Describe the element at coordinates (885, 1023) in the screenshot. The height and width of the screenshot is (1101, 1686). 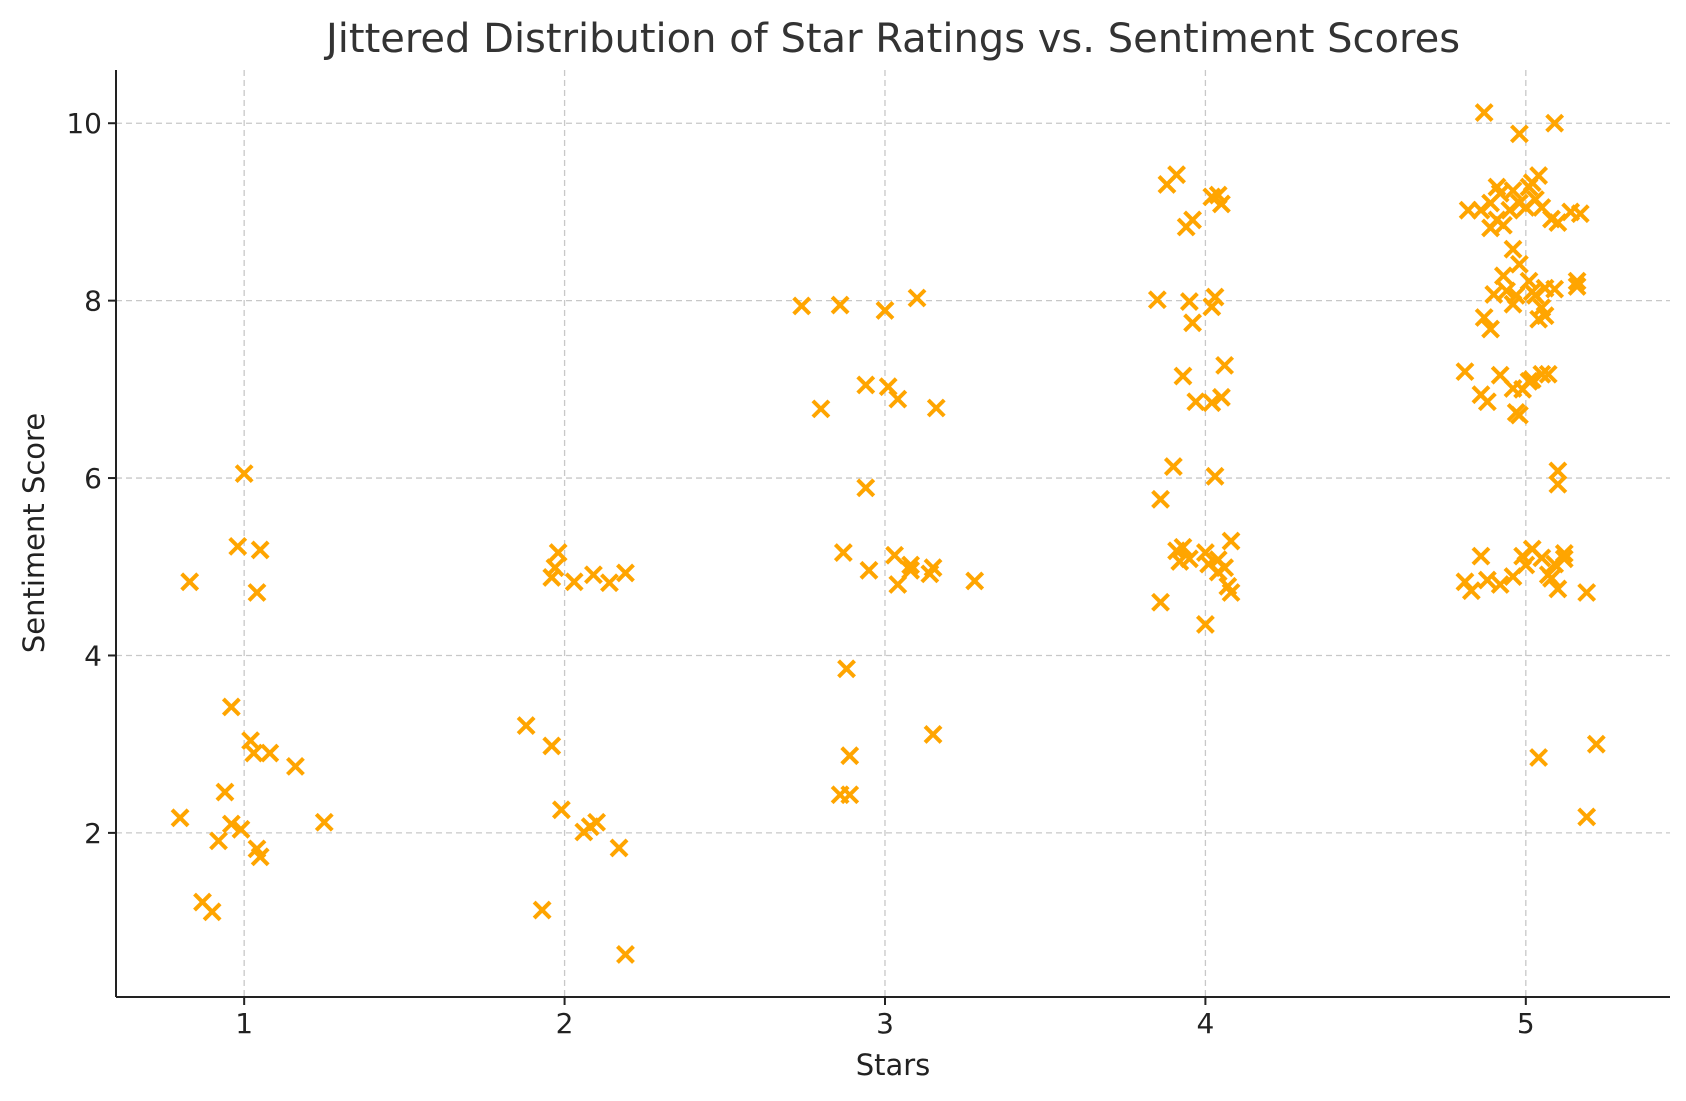
I see `x-tick-label: 3` at that location.